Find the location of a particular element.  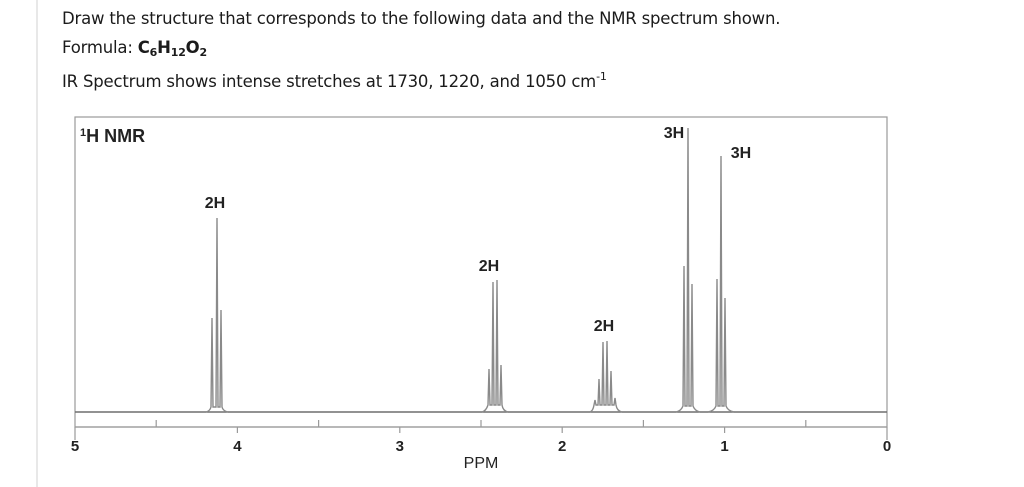

x-tick-labels: 5 4 3 2 1 0 is located at coordinates (481, 446).